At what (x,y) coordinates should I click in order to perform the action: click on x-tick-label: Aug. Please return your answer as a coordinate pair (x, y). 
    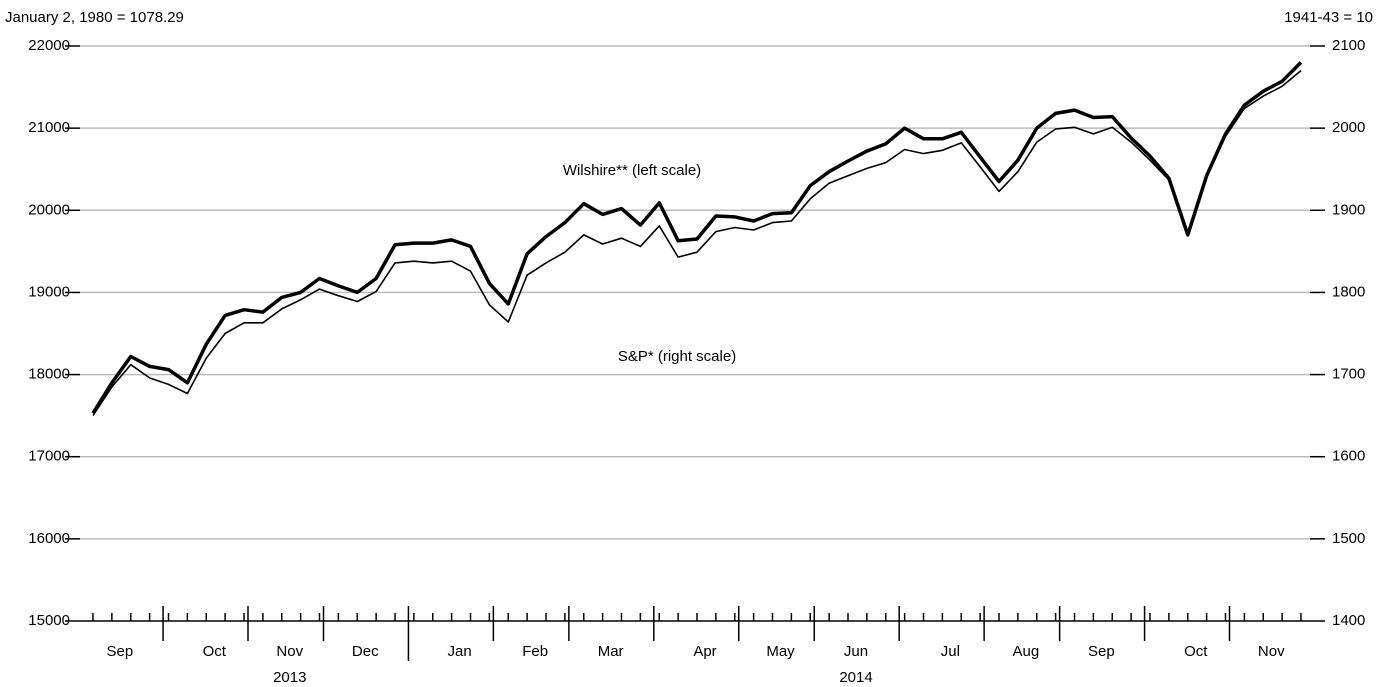
    Looking at the image, I should click on (1026, 651).